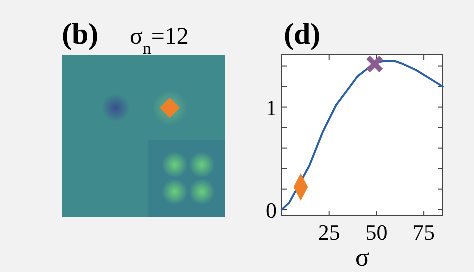 The image size is (474, 272). I want to click on x-tick-label: 25, so click(329, 232).